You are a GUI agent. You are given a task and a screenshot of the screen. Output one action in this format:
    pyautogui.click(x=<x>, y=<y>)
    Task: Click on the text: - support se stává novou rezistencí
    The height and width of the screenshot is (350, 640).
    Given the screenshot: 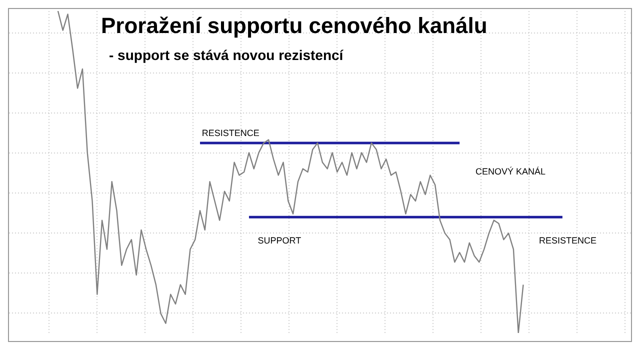 What is the action you would take?
    pyautogui.click(x=226, y=55)
    